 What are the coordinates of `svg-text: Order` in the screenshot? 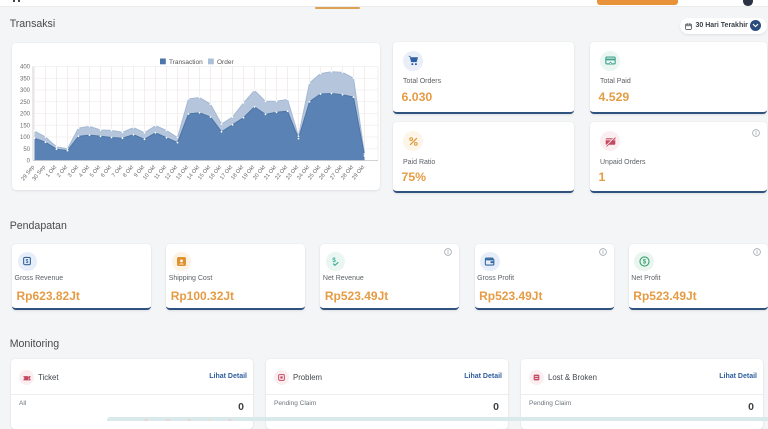 It's located at (225, 62).